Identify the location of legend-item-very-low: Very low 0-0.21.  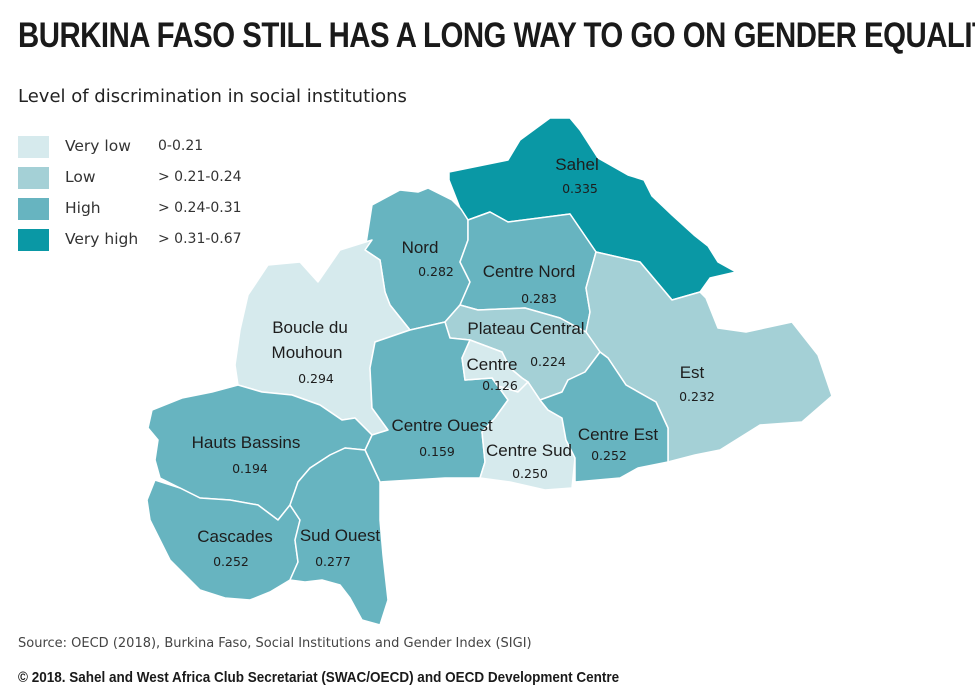
(138, 150).